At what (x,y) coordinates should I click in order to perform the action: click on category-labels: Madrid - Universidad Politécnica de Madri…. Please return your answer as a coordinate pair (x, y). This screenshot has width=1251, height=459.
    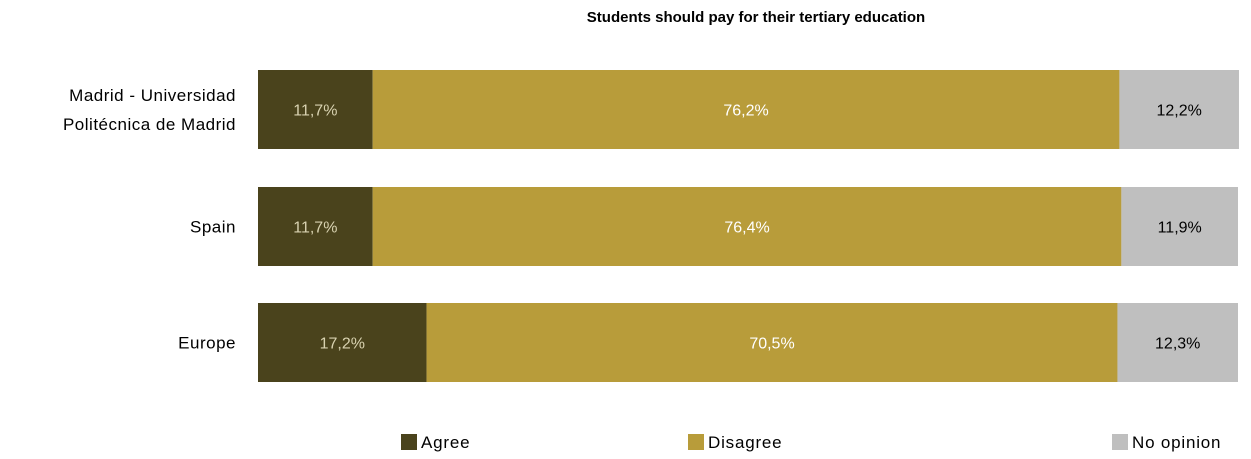
    Looking at the image, I should click on (149, 219).